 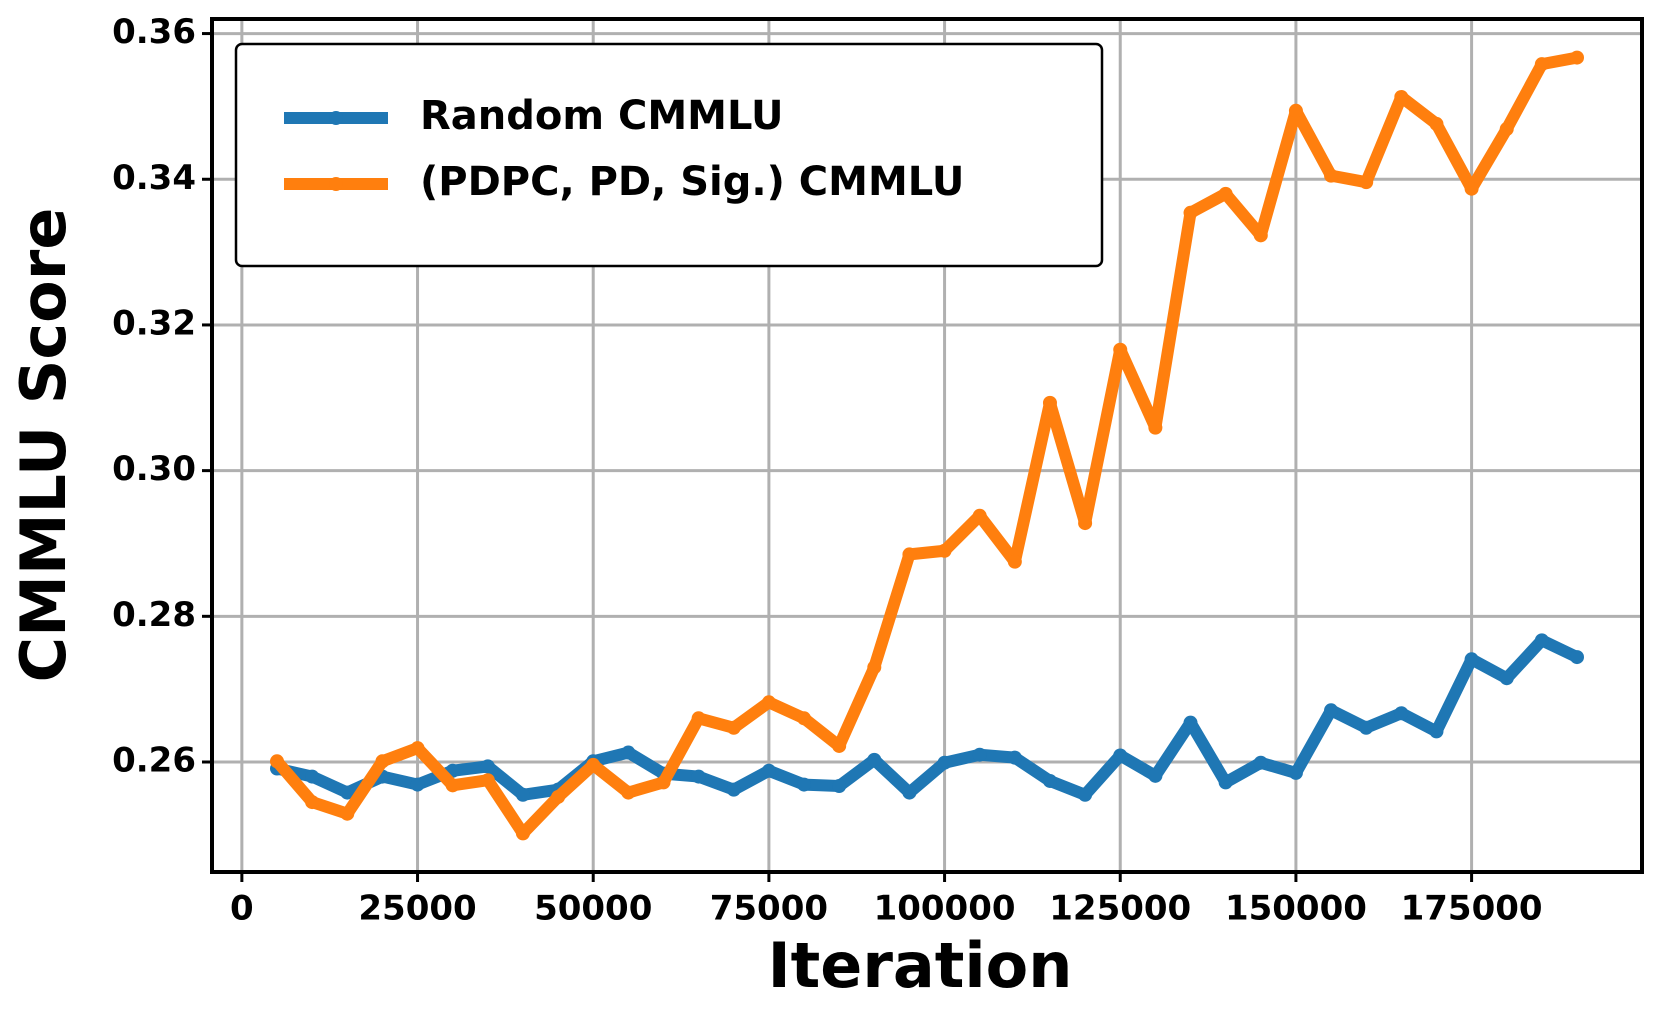 I want to click on legend-box, so click(x=669, y=155).